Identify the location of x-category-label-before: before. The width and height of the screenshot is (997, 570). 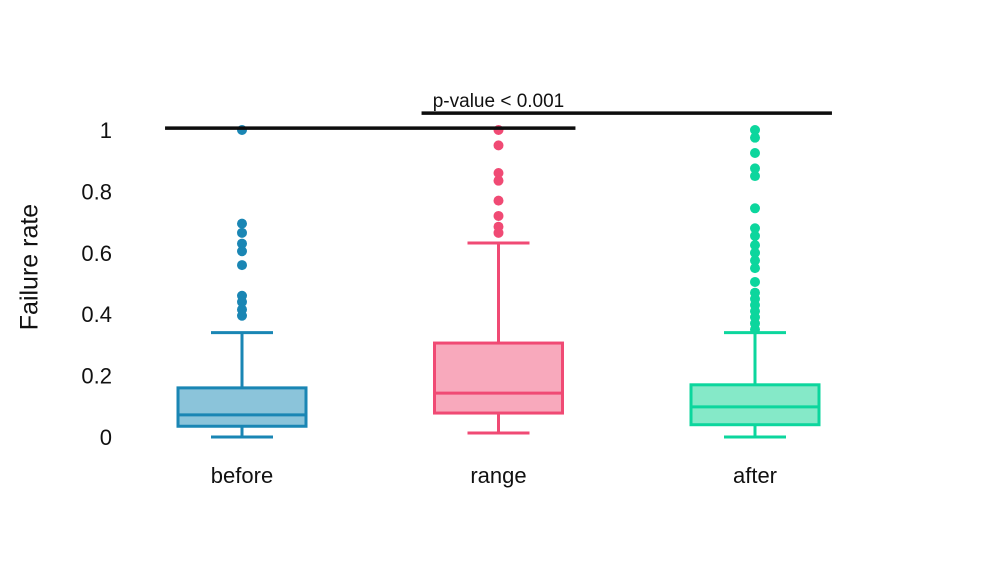
(242, 475).